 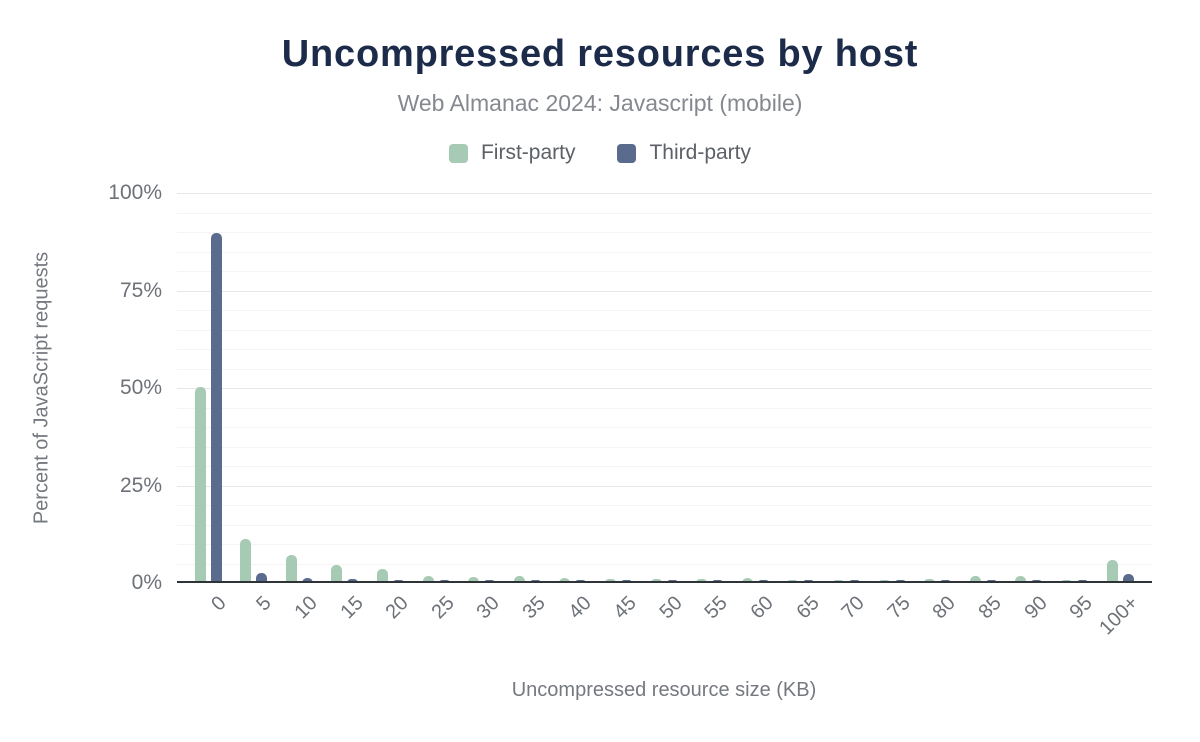 I want to click on legend: First-party Third-party, so click(x=600, y=153).